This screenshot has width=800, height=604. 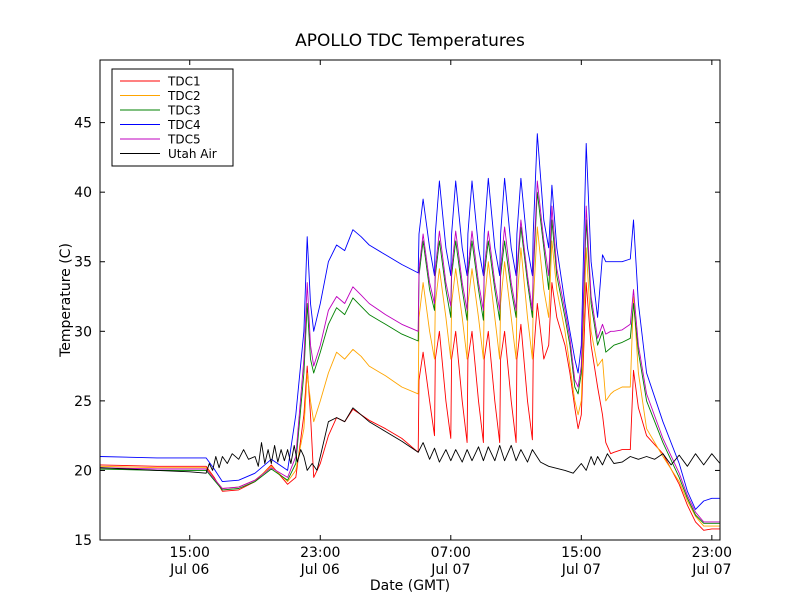 What do you see at coordinates (66, 300) in the screenshot?
I see `y-axis-label: Temperature (C)` at bounding box center [66, 300].